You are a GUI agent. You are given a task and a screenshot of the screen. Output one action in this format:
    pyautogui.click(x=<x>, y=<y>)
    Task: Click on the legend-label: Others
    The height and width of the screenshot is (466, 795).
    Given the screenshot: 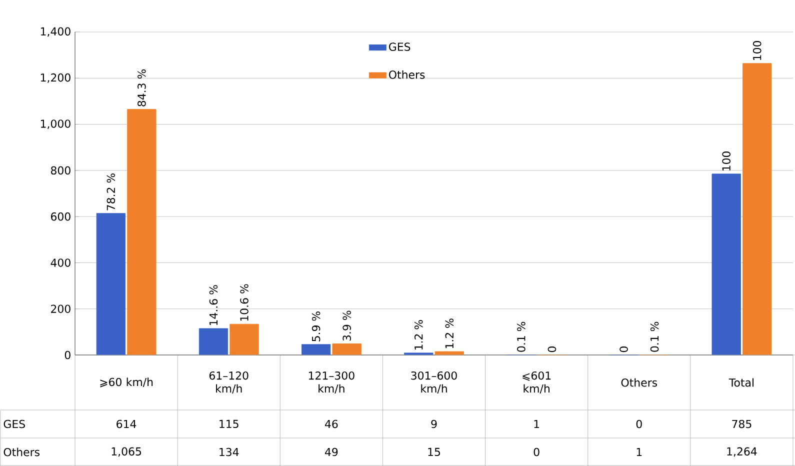 What is the action you would take?
    pyautogui.click(x=407, y=74)
    